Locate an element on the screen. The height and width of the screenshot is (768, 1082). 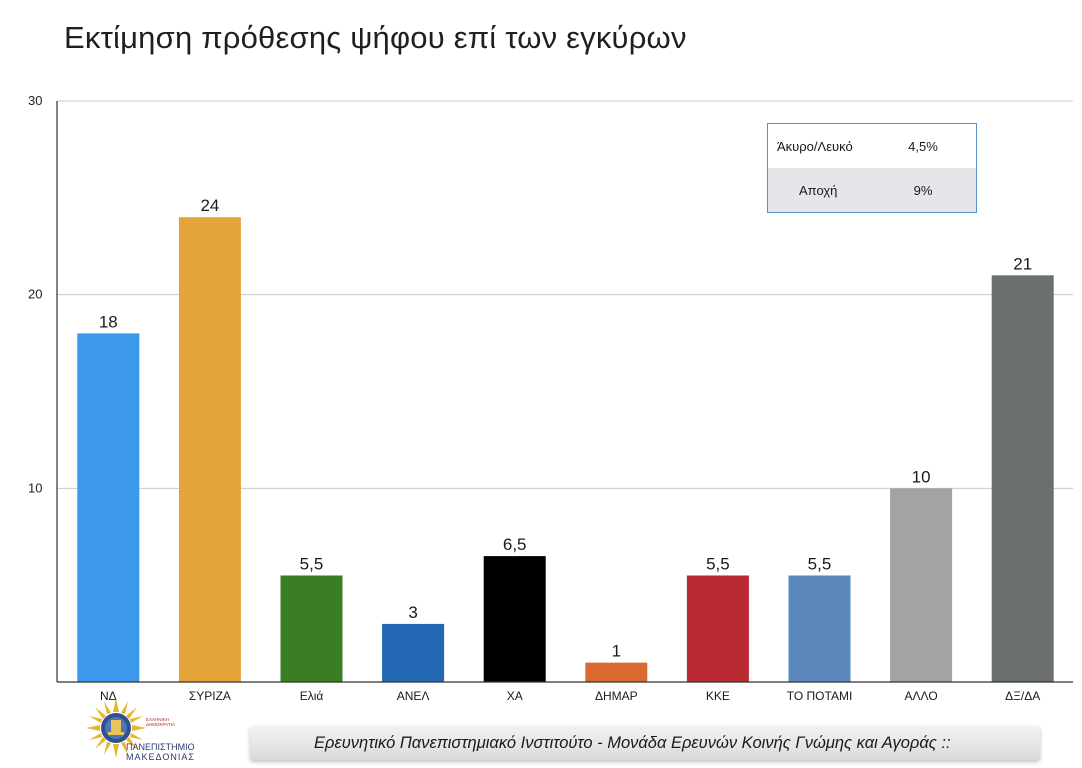
footer-strip is located at coordinates (645, 743).